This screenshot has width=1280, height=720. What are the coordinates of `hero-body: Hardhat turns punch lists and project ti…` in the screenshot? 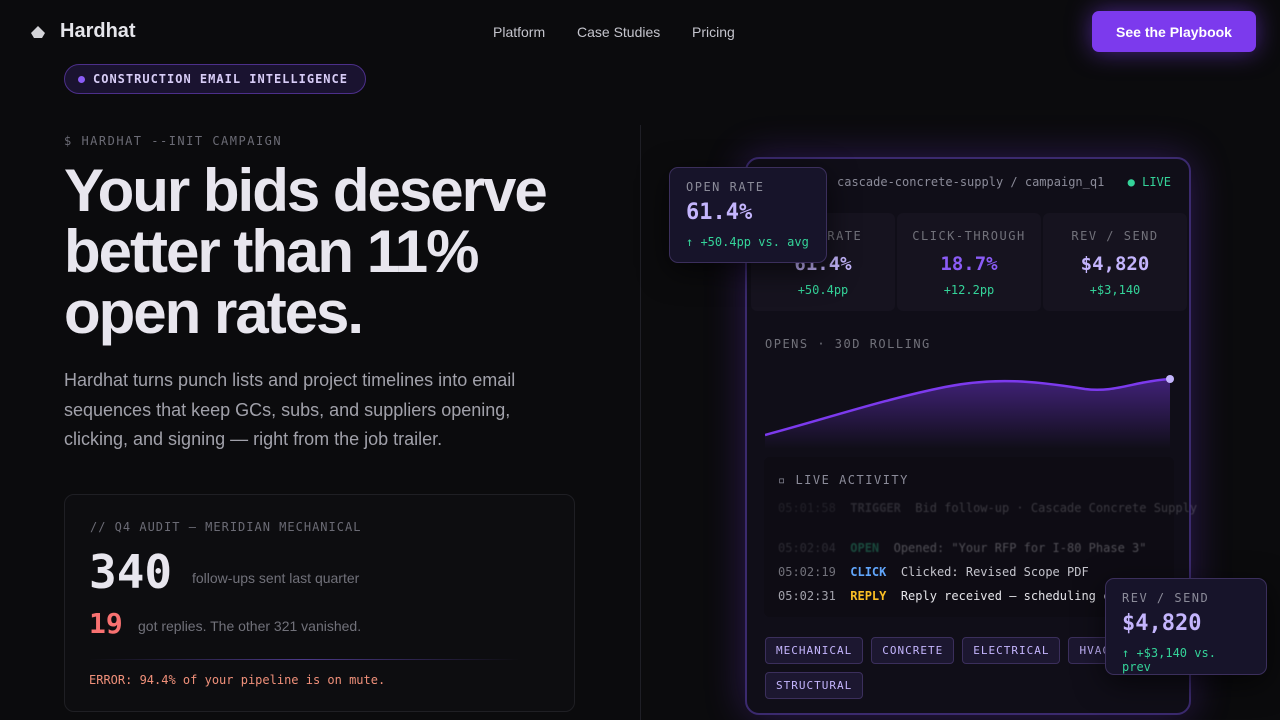 It's located at (290, 409).